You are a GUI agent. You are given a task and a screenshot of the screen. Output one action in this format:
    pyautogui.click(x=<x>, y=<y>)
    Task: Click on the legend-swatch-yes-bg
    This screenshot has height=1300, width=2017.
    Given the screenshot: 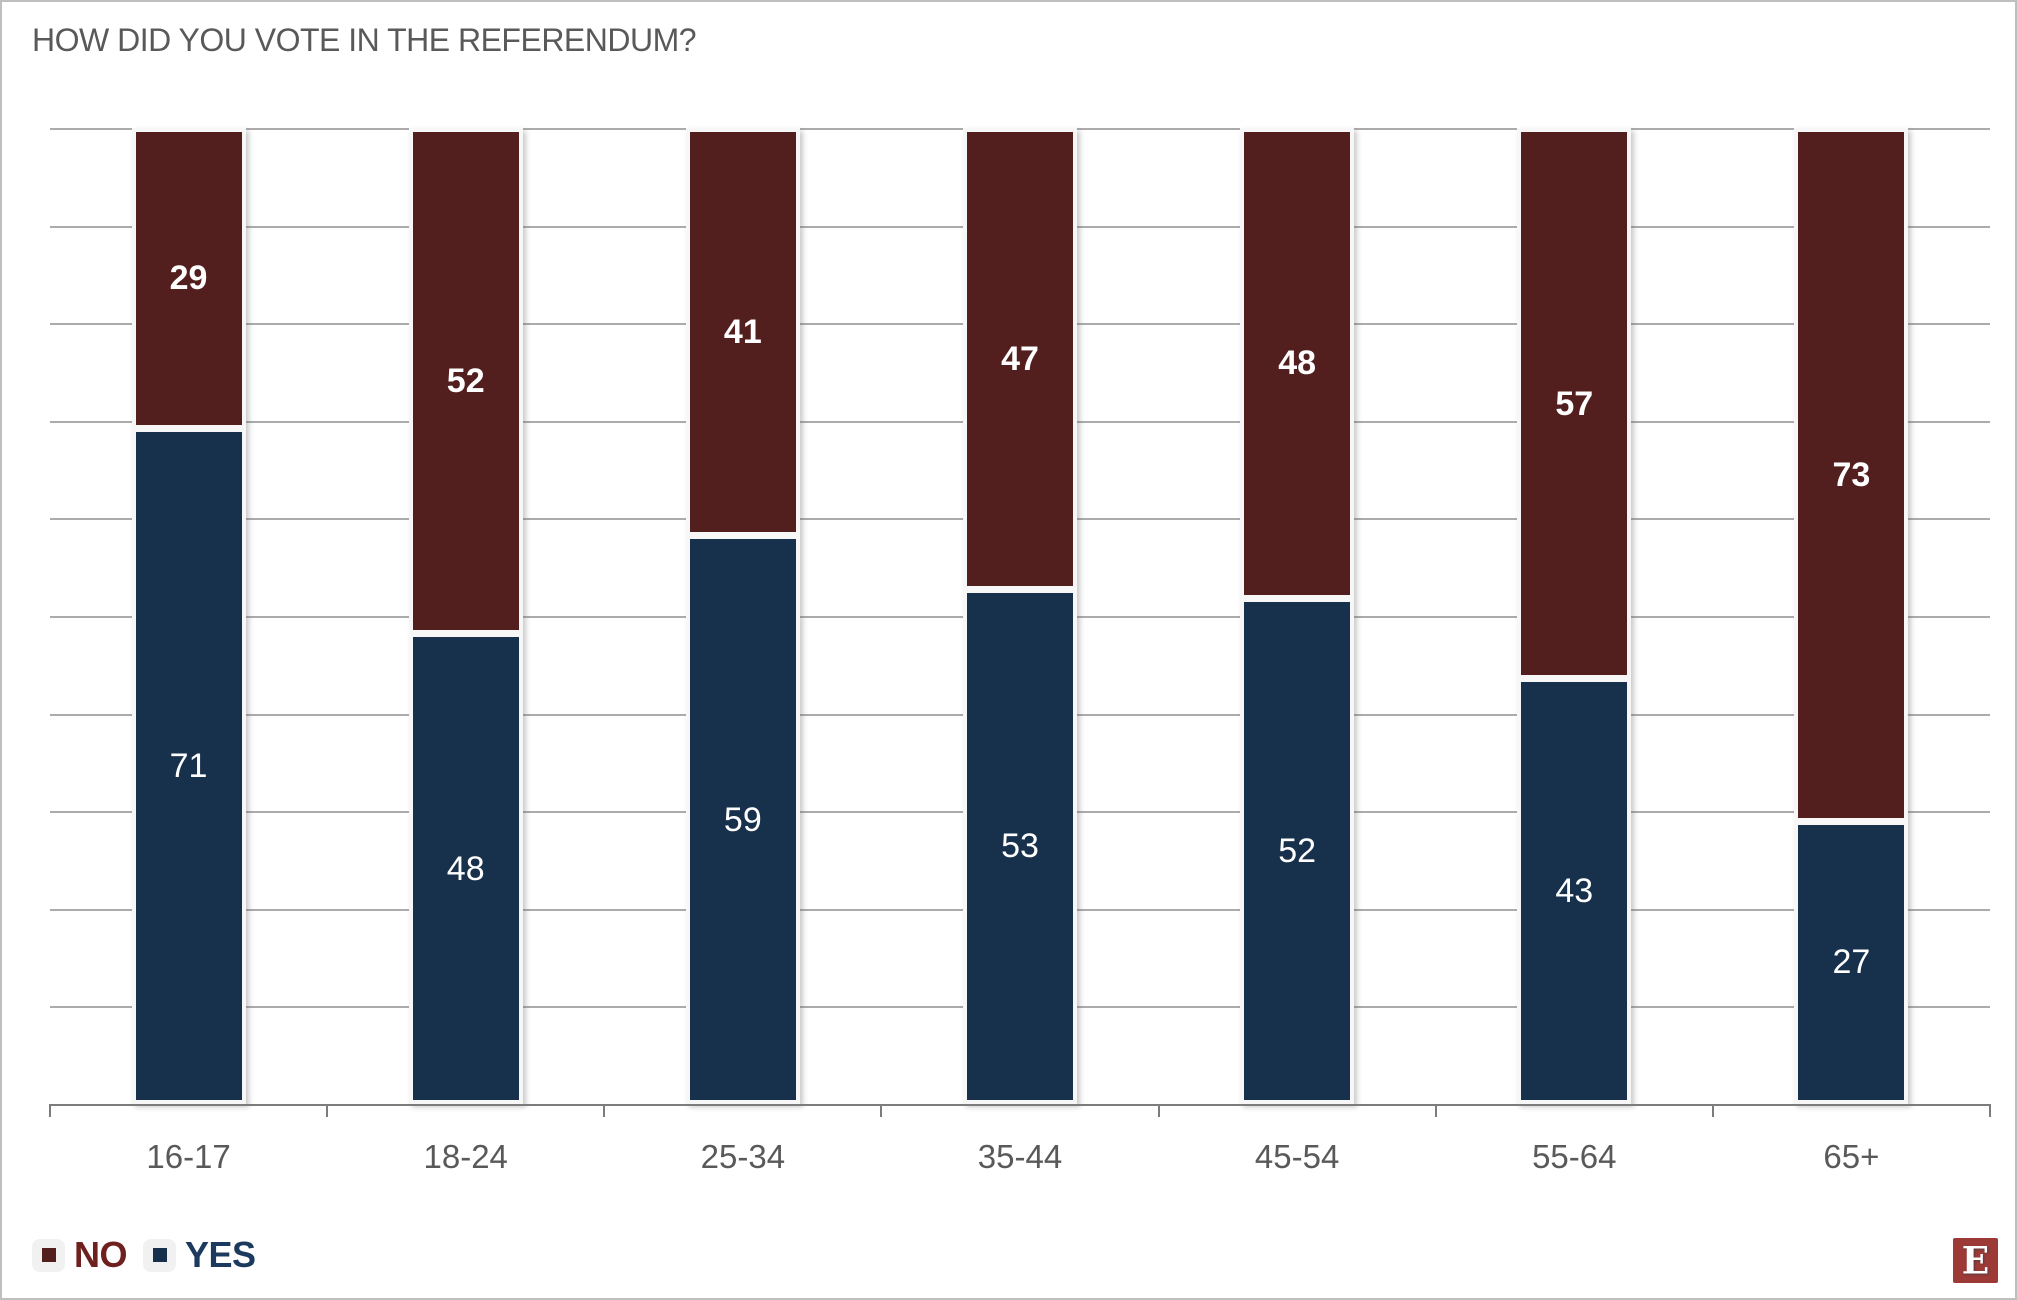 What is the action you would take?
    pyautogui.click(x=159, y=1255)
    